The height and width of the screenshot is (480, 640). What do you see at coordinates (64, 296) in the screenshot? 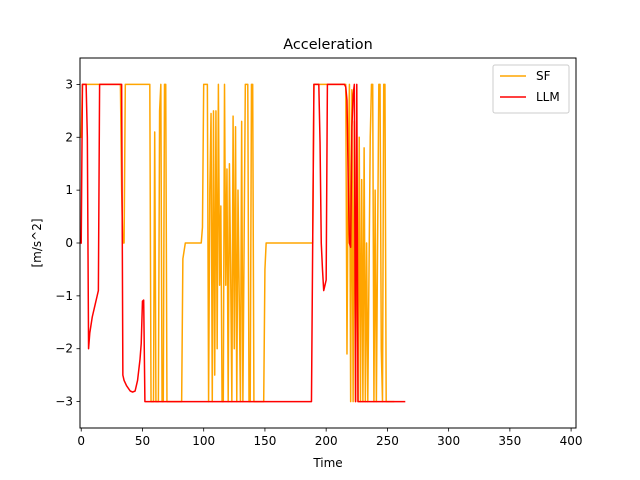
I see `y-tick-label: −1` at bounding box center [64, 296].